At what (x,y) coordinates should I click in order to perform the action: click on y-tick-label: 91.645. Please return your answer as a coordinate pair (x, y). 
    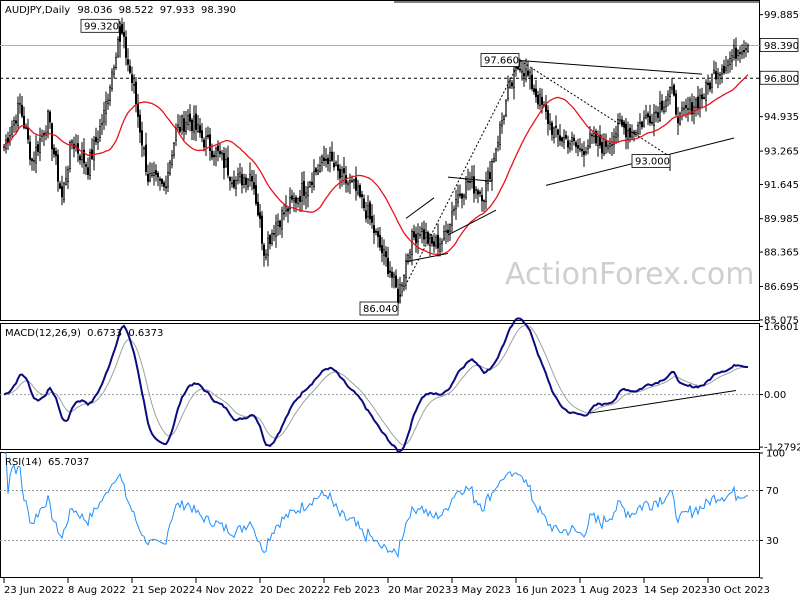
    Looking at the image, I should click on (781, 185).